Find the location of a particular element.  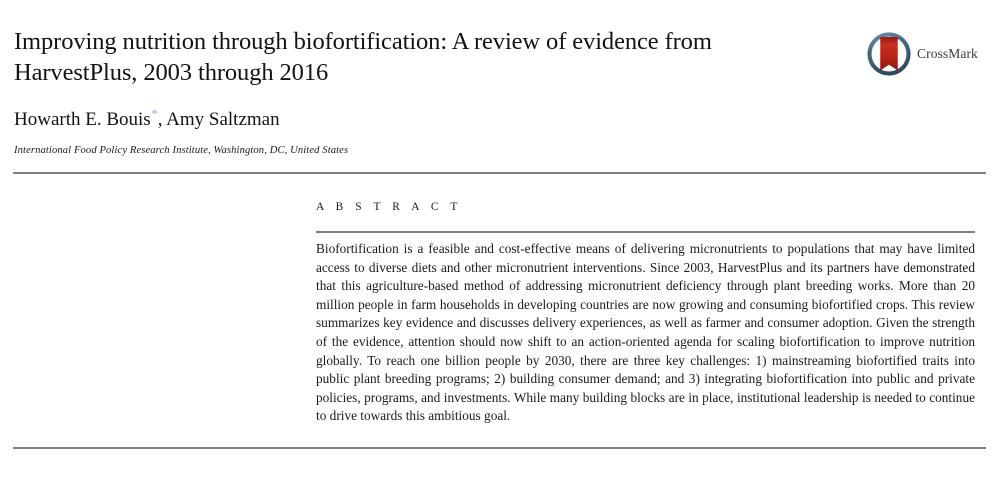

corresponding-author-marker: * is located at coordinates (154, 113).